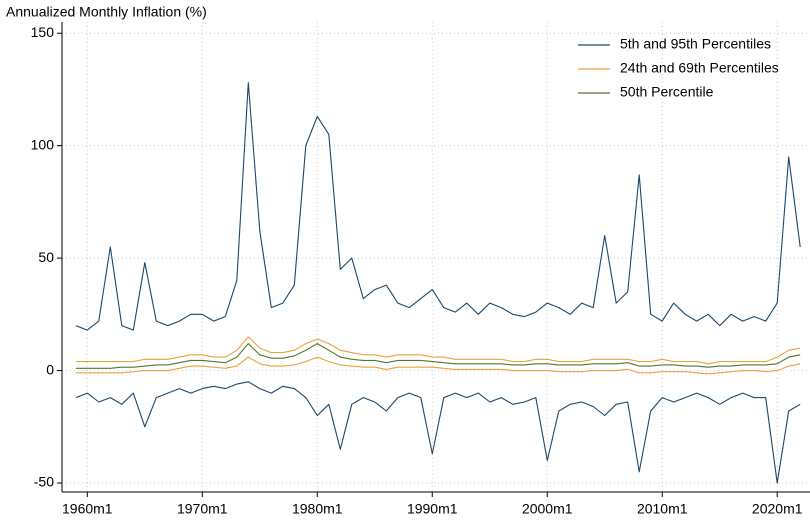 The image size is (810, 525). What do you see at coordinates (50, 369) in the screenshot?
I see `y-tick-label: 0` at bounding box center [50, 369].